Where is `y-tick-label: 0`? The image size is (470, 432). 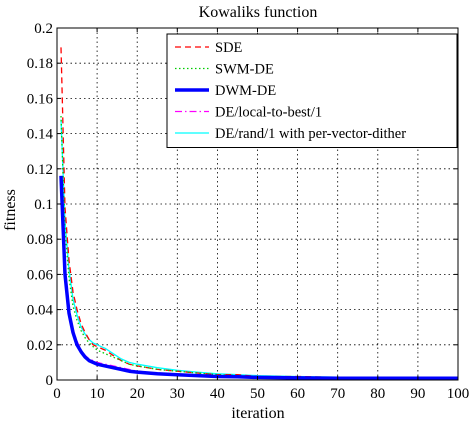 y-tick-label: 0 is located at coordinates (50, 381).